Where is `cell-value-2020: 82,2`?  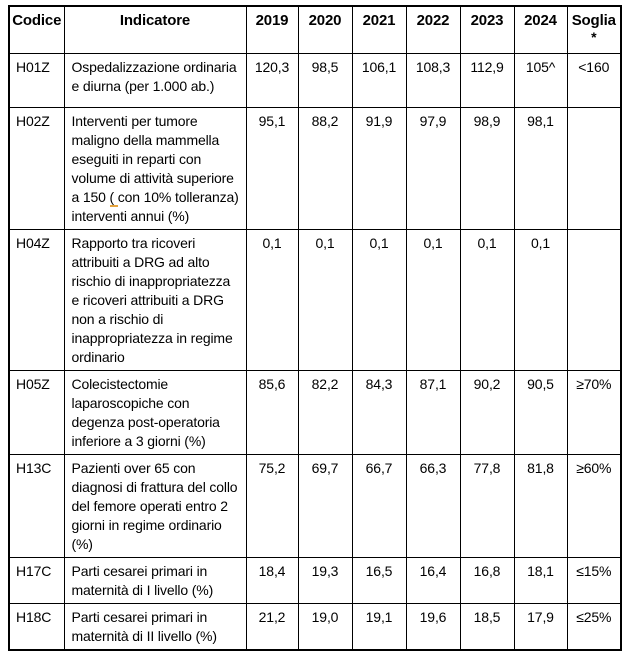
cell-value-2020: 82,2 is located at coordinates (325, 412).